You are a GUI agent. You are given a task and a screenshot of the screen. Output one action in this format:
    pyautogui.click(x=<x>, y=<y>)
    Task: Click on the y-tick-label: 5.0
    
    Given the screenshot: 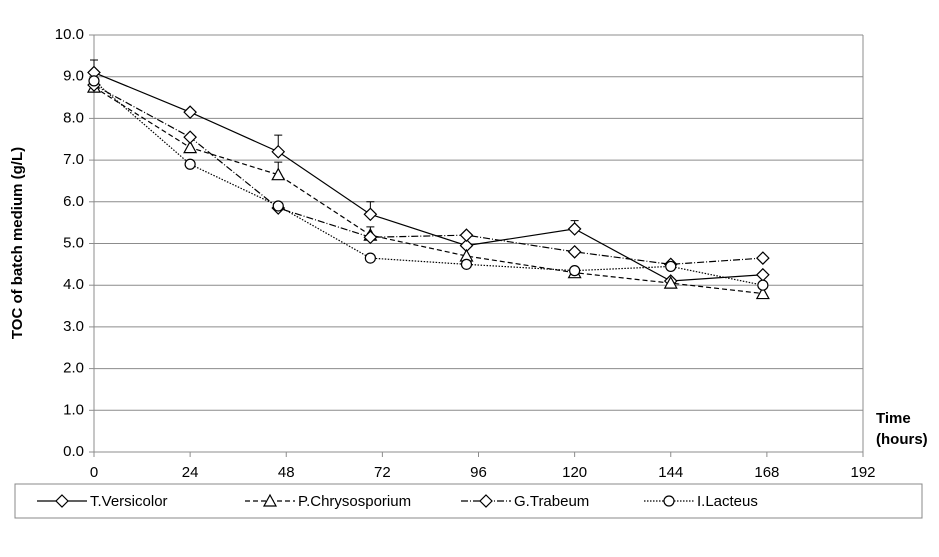 What is the action you would take?
    pyautogui.click(x=73, y=242)
    